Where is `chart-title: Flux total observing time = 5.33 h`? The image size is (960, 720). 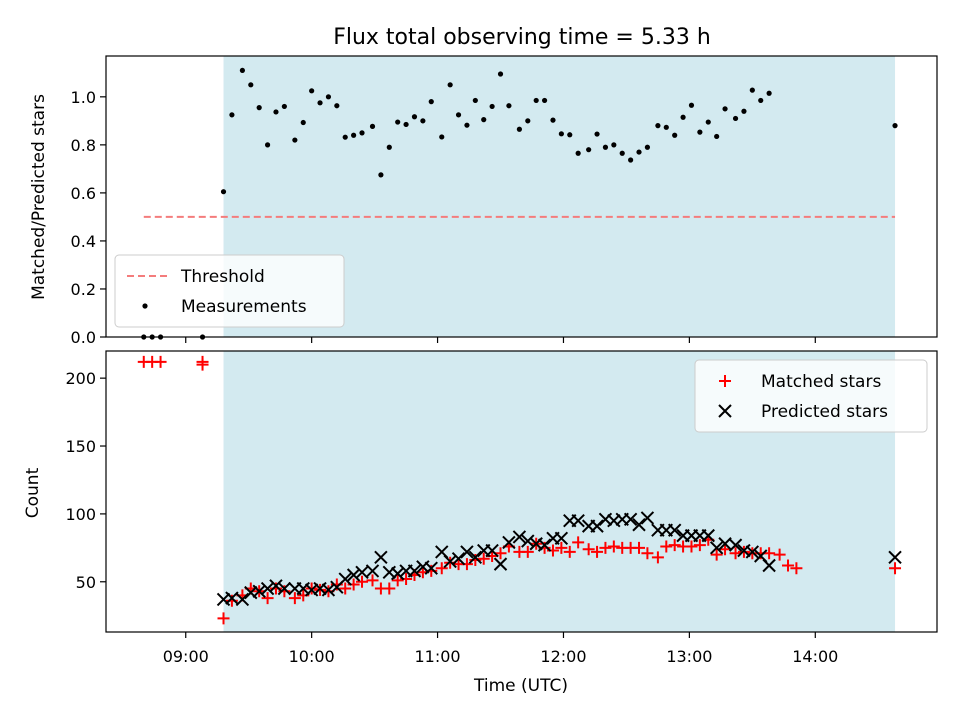 chart-title: Flux total observing time = 5.33 h is located at coordinates (522, 37).